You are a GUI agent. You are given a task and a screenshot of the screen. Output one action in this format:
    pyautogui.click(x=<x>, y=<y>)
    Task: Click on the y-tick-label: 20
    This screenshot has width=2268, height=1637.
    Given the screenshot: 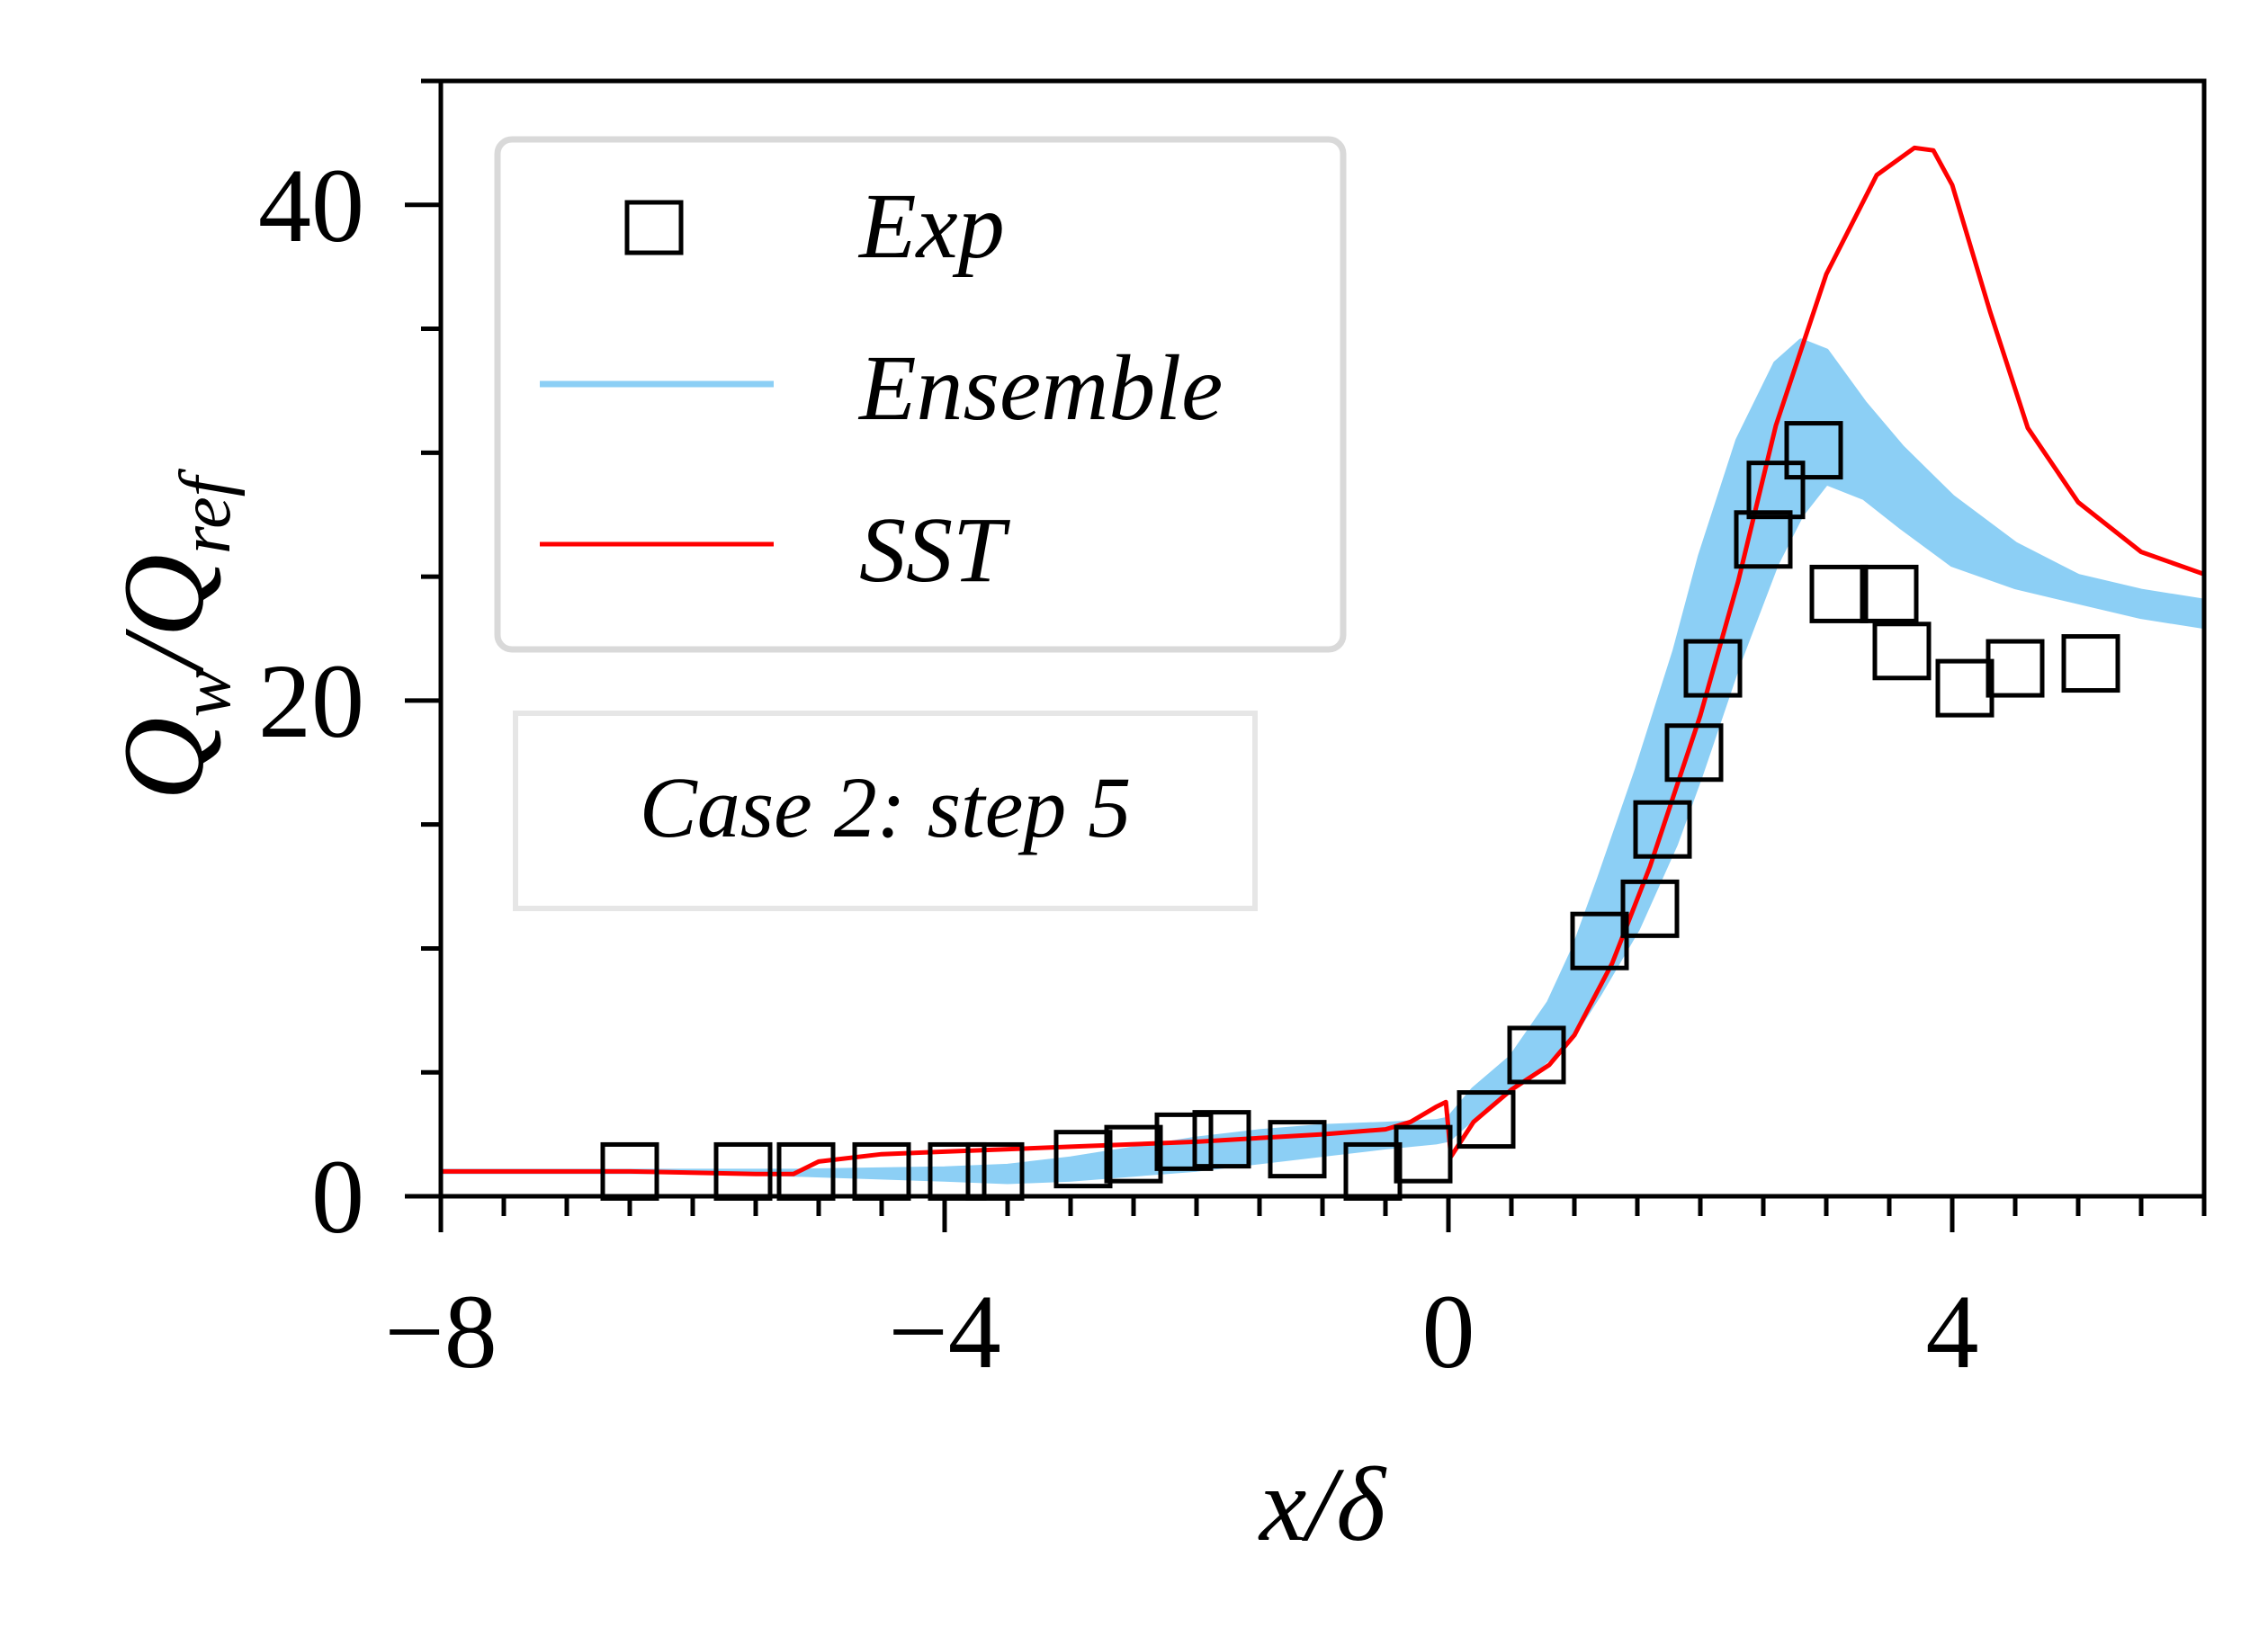 What is the action you would take?
    pyautogui.click(x=311, y=701)
    